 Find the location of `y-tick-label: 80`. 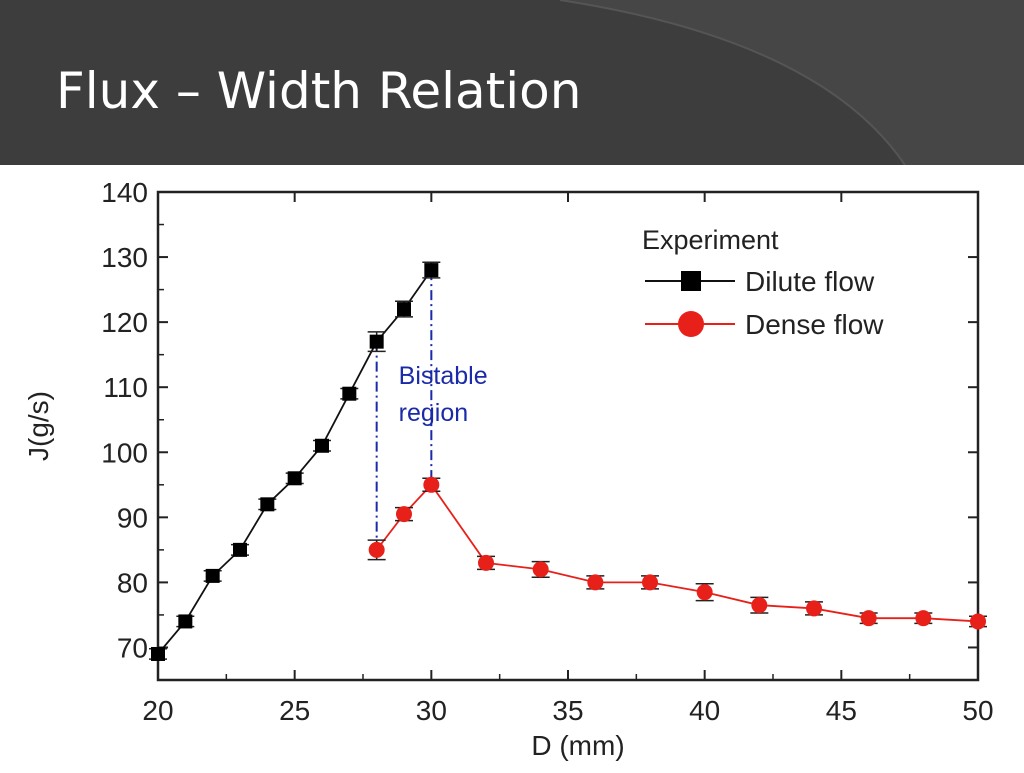

y-tick-label: 80 is located at coordinates (132, 582).